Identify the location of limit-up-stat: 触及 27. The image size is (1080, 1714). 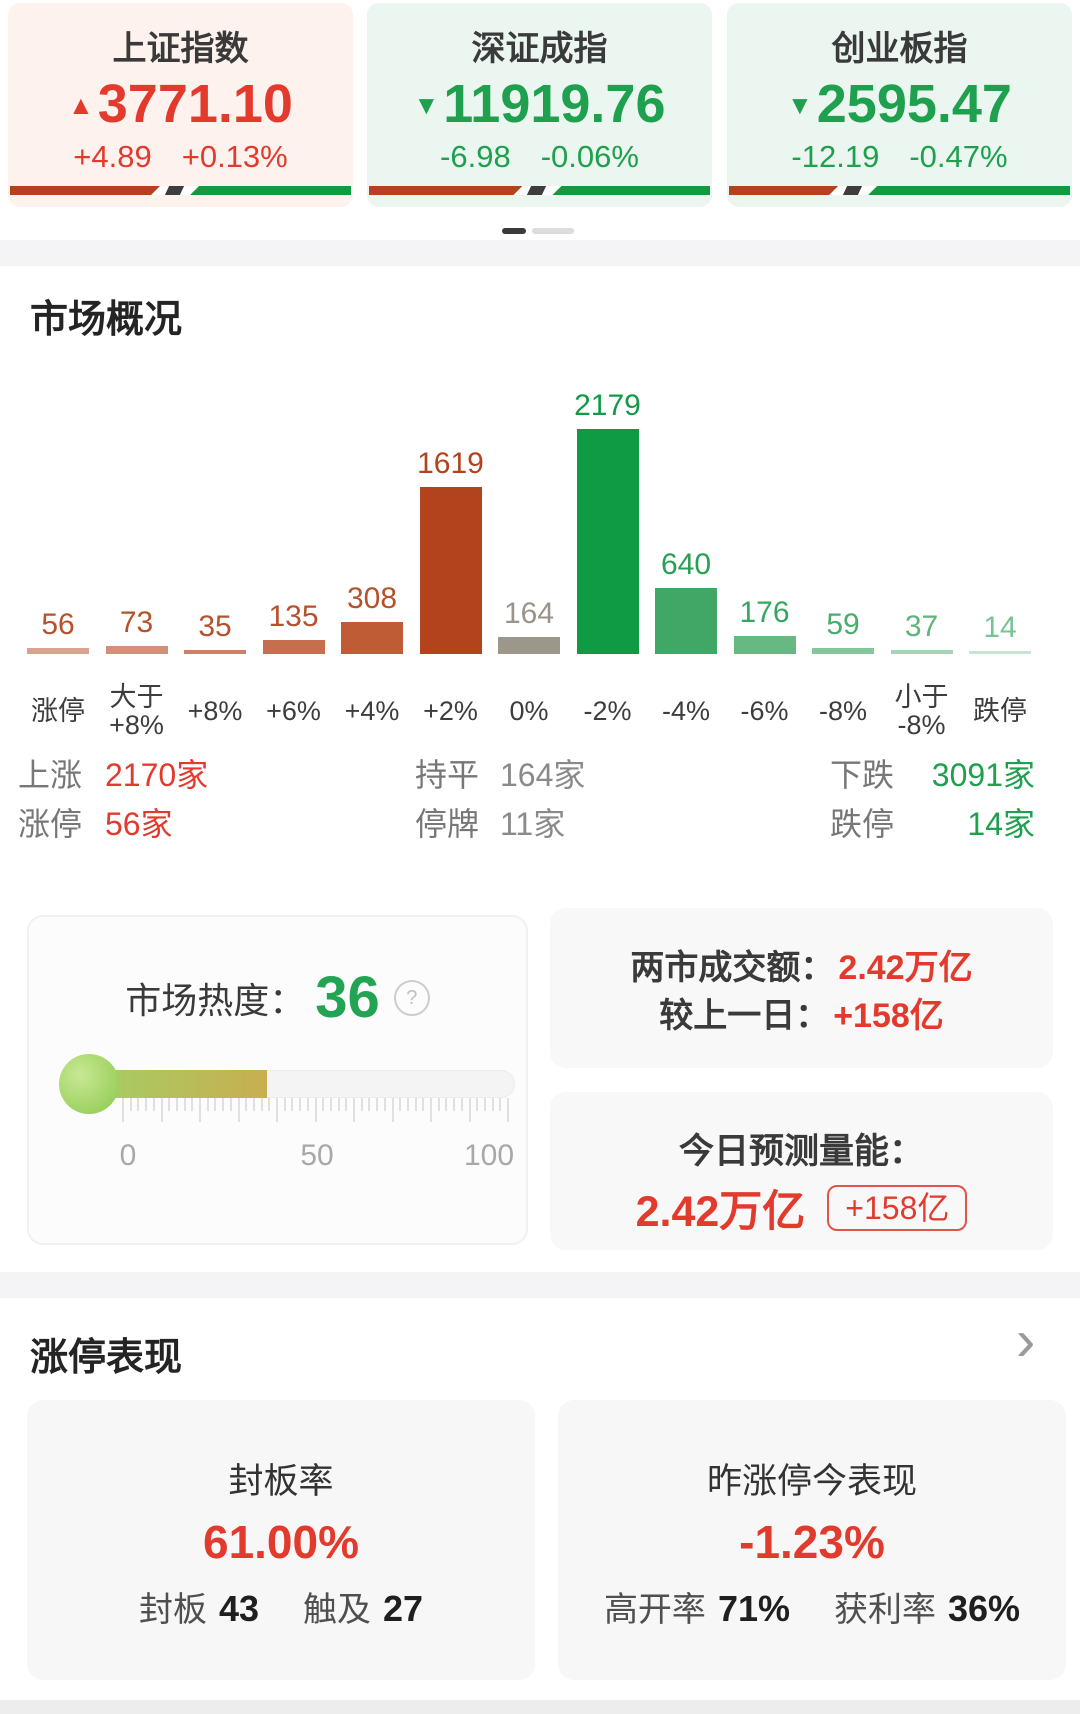
(363, 1606).